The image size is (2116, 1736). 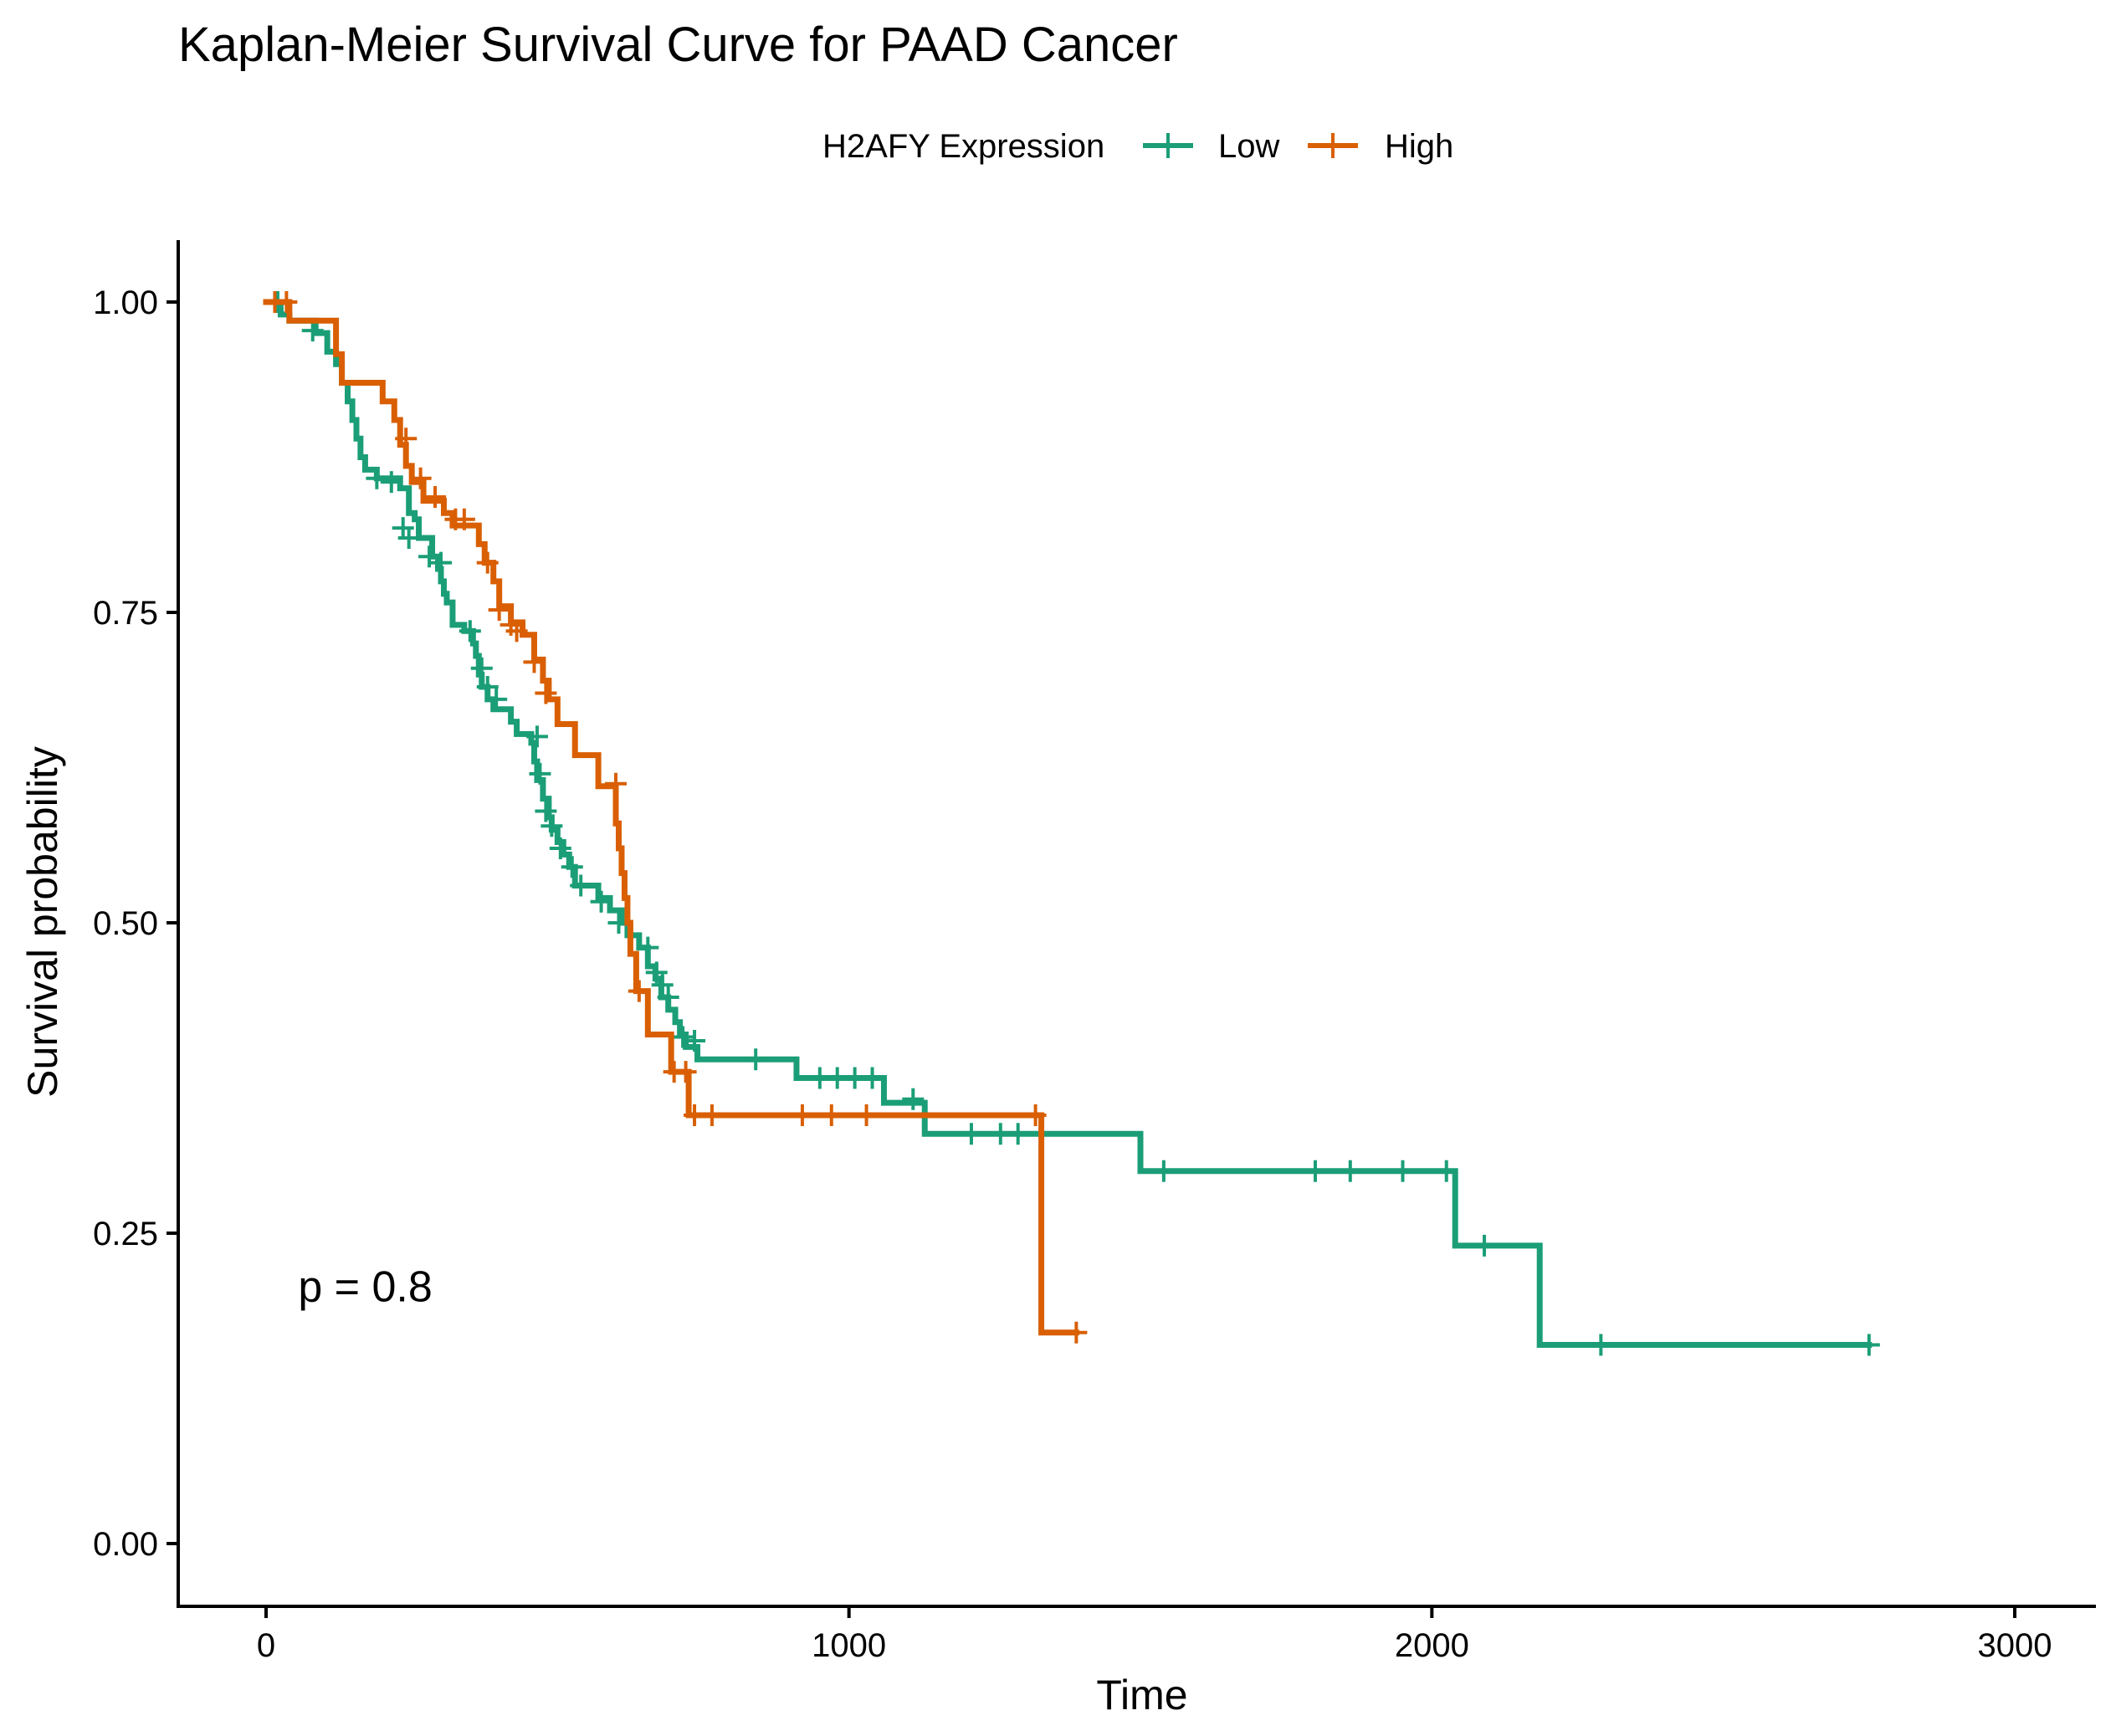 What do you see at coordinates (266, 1645) in the screenshot?
I see `x-tick-label: 0` at bounding box center [266, 1645].